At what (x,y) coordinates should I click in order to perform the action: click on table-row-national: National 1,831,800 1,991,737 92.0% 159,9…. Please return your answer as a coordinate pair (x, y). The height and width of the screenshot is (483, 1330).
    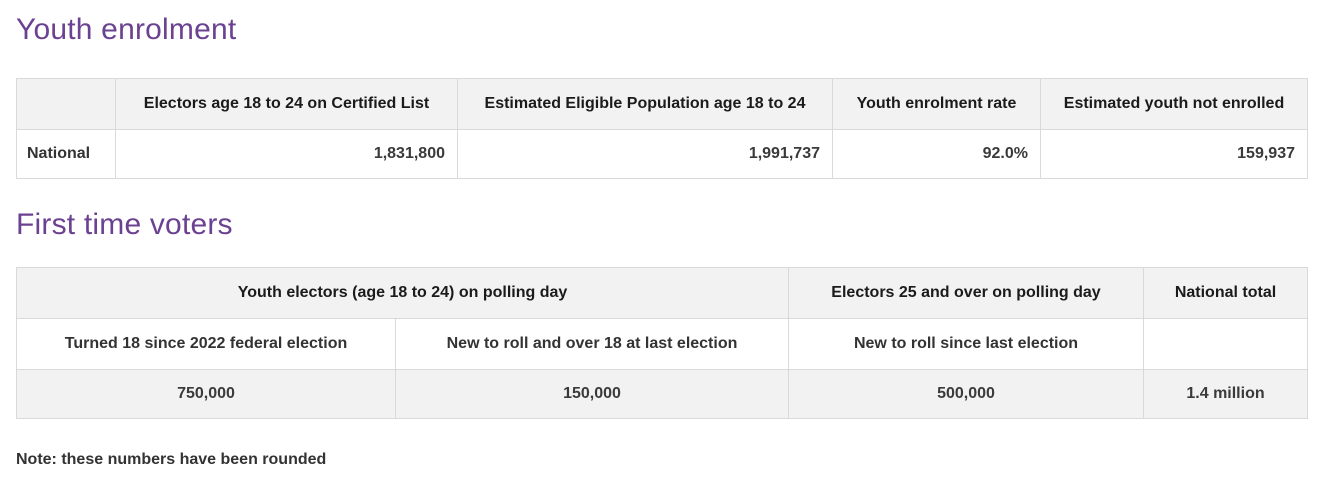
    Looking at the image, I should click on (662, 154).